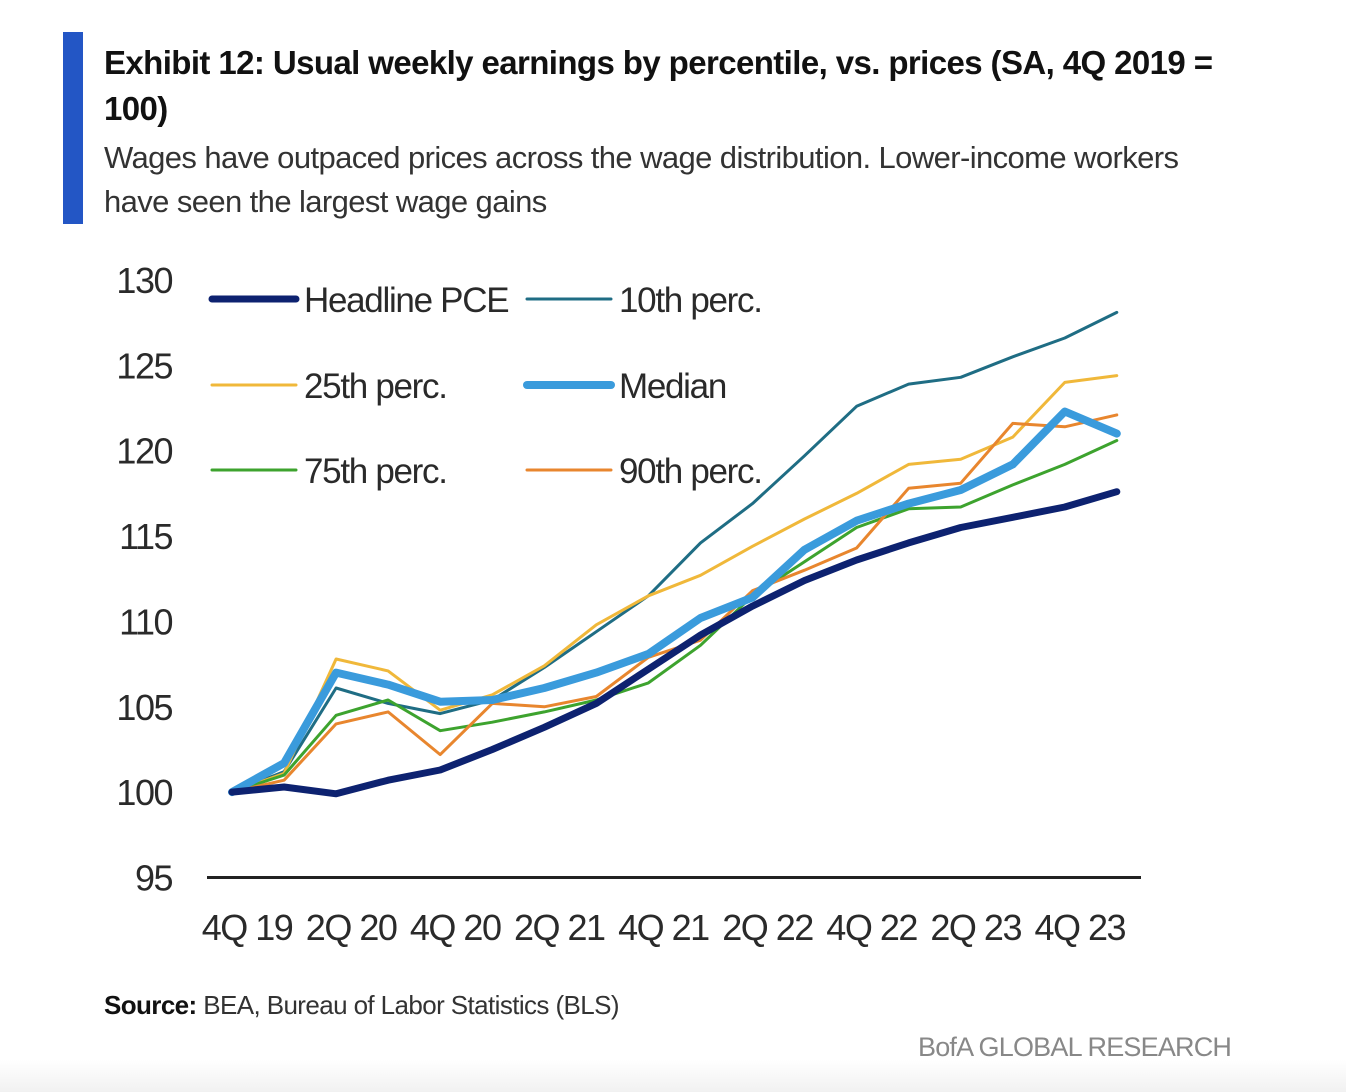 The image size is (1346, 1092). Describe the element at coordinates (673, 1076) in the screenshot. I see `bottom-band` at that location.